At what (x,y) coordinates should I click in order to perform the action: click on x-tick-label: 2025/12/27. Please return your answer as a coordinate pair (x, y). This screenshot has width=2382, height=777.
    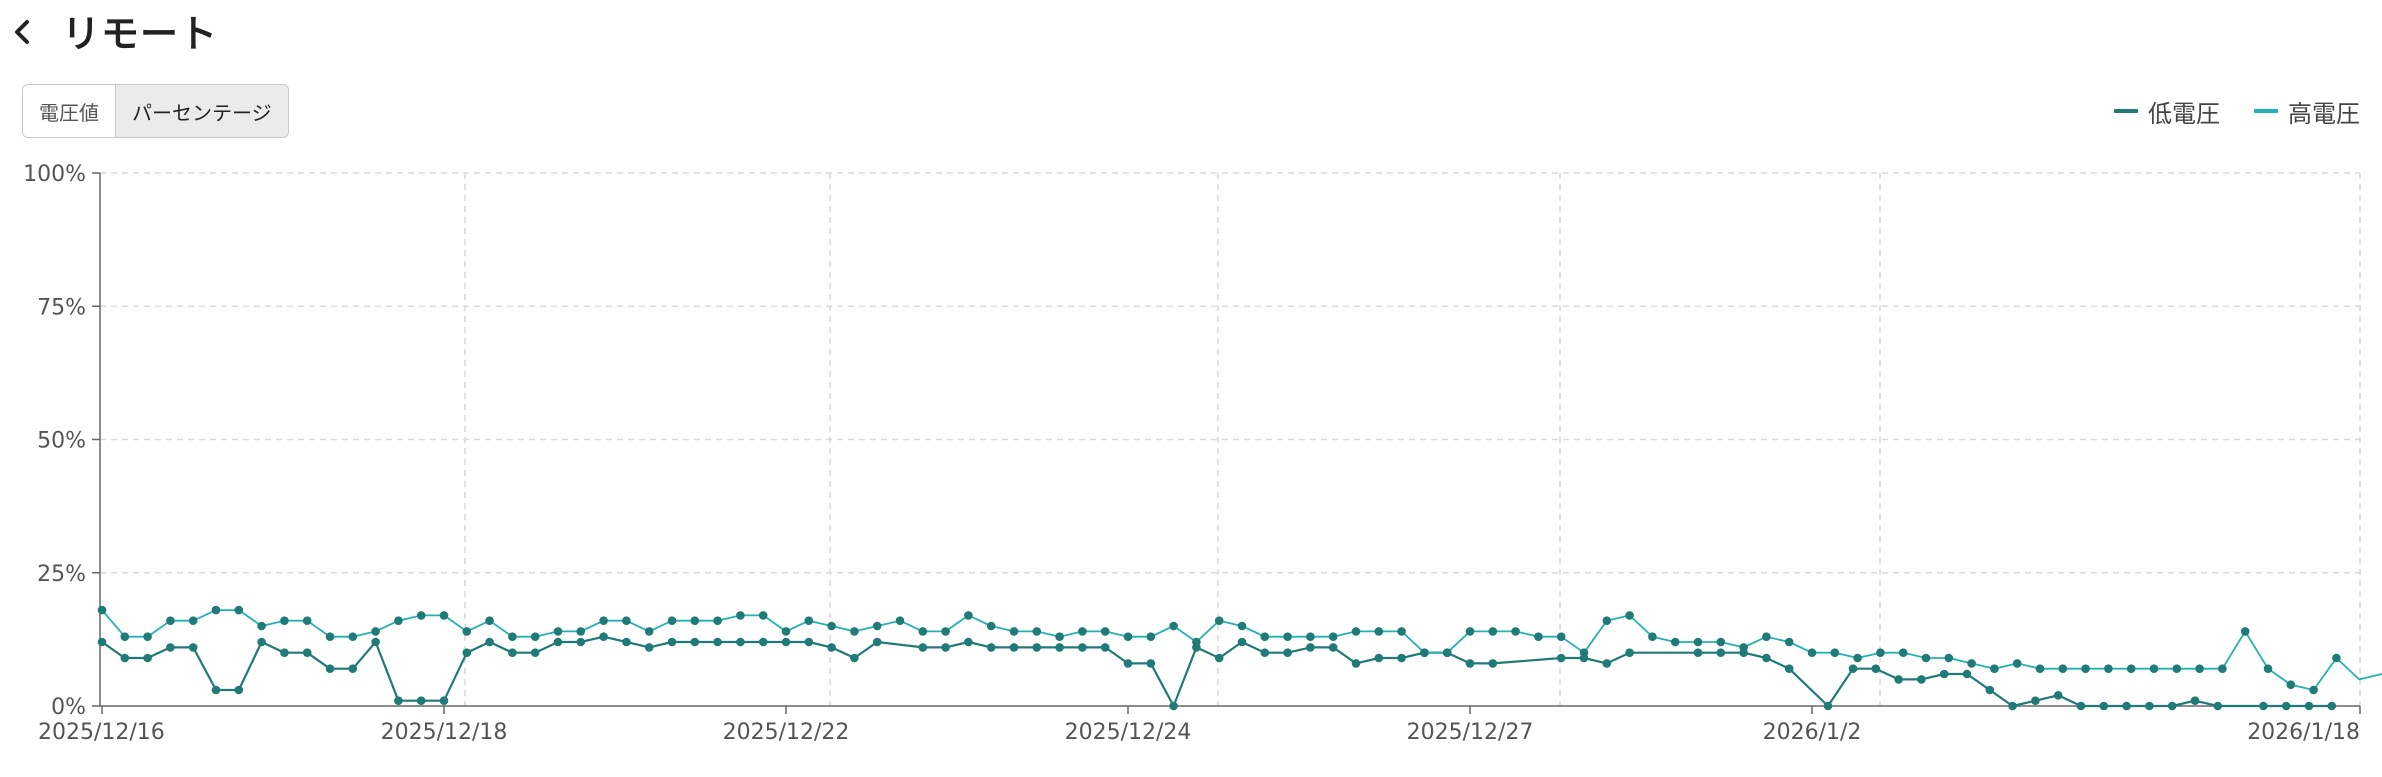
    Looking at the image, I should click on (1470, 732).